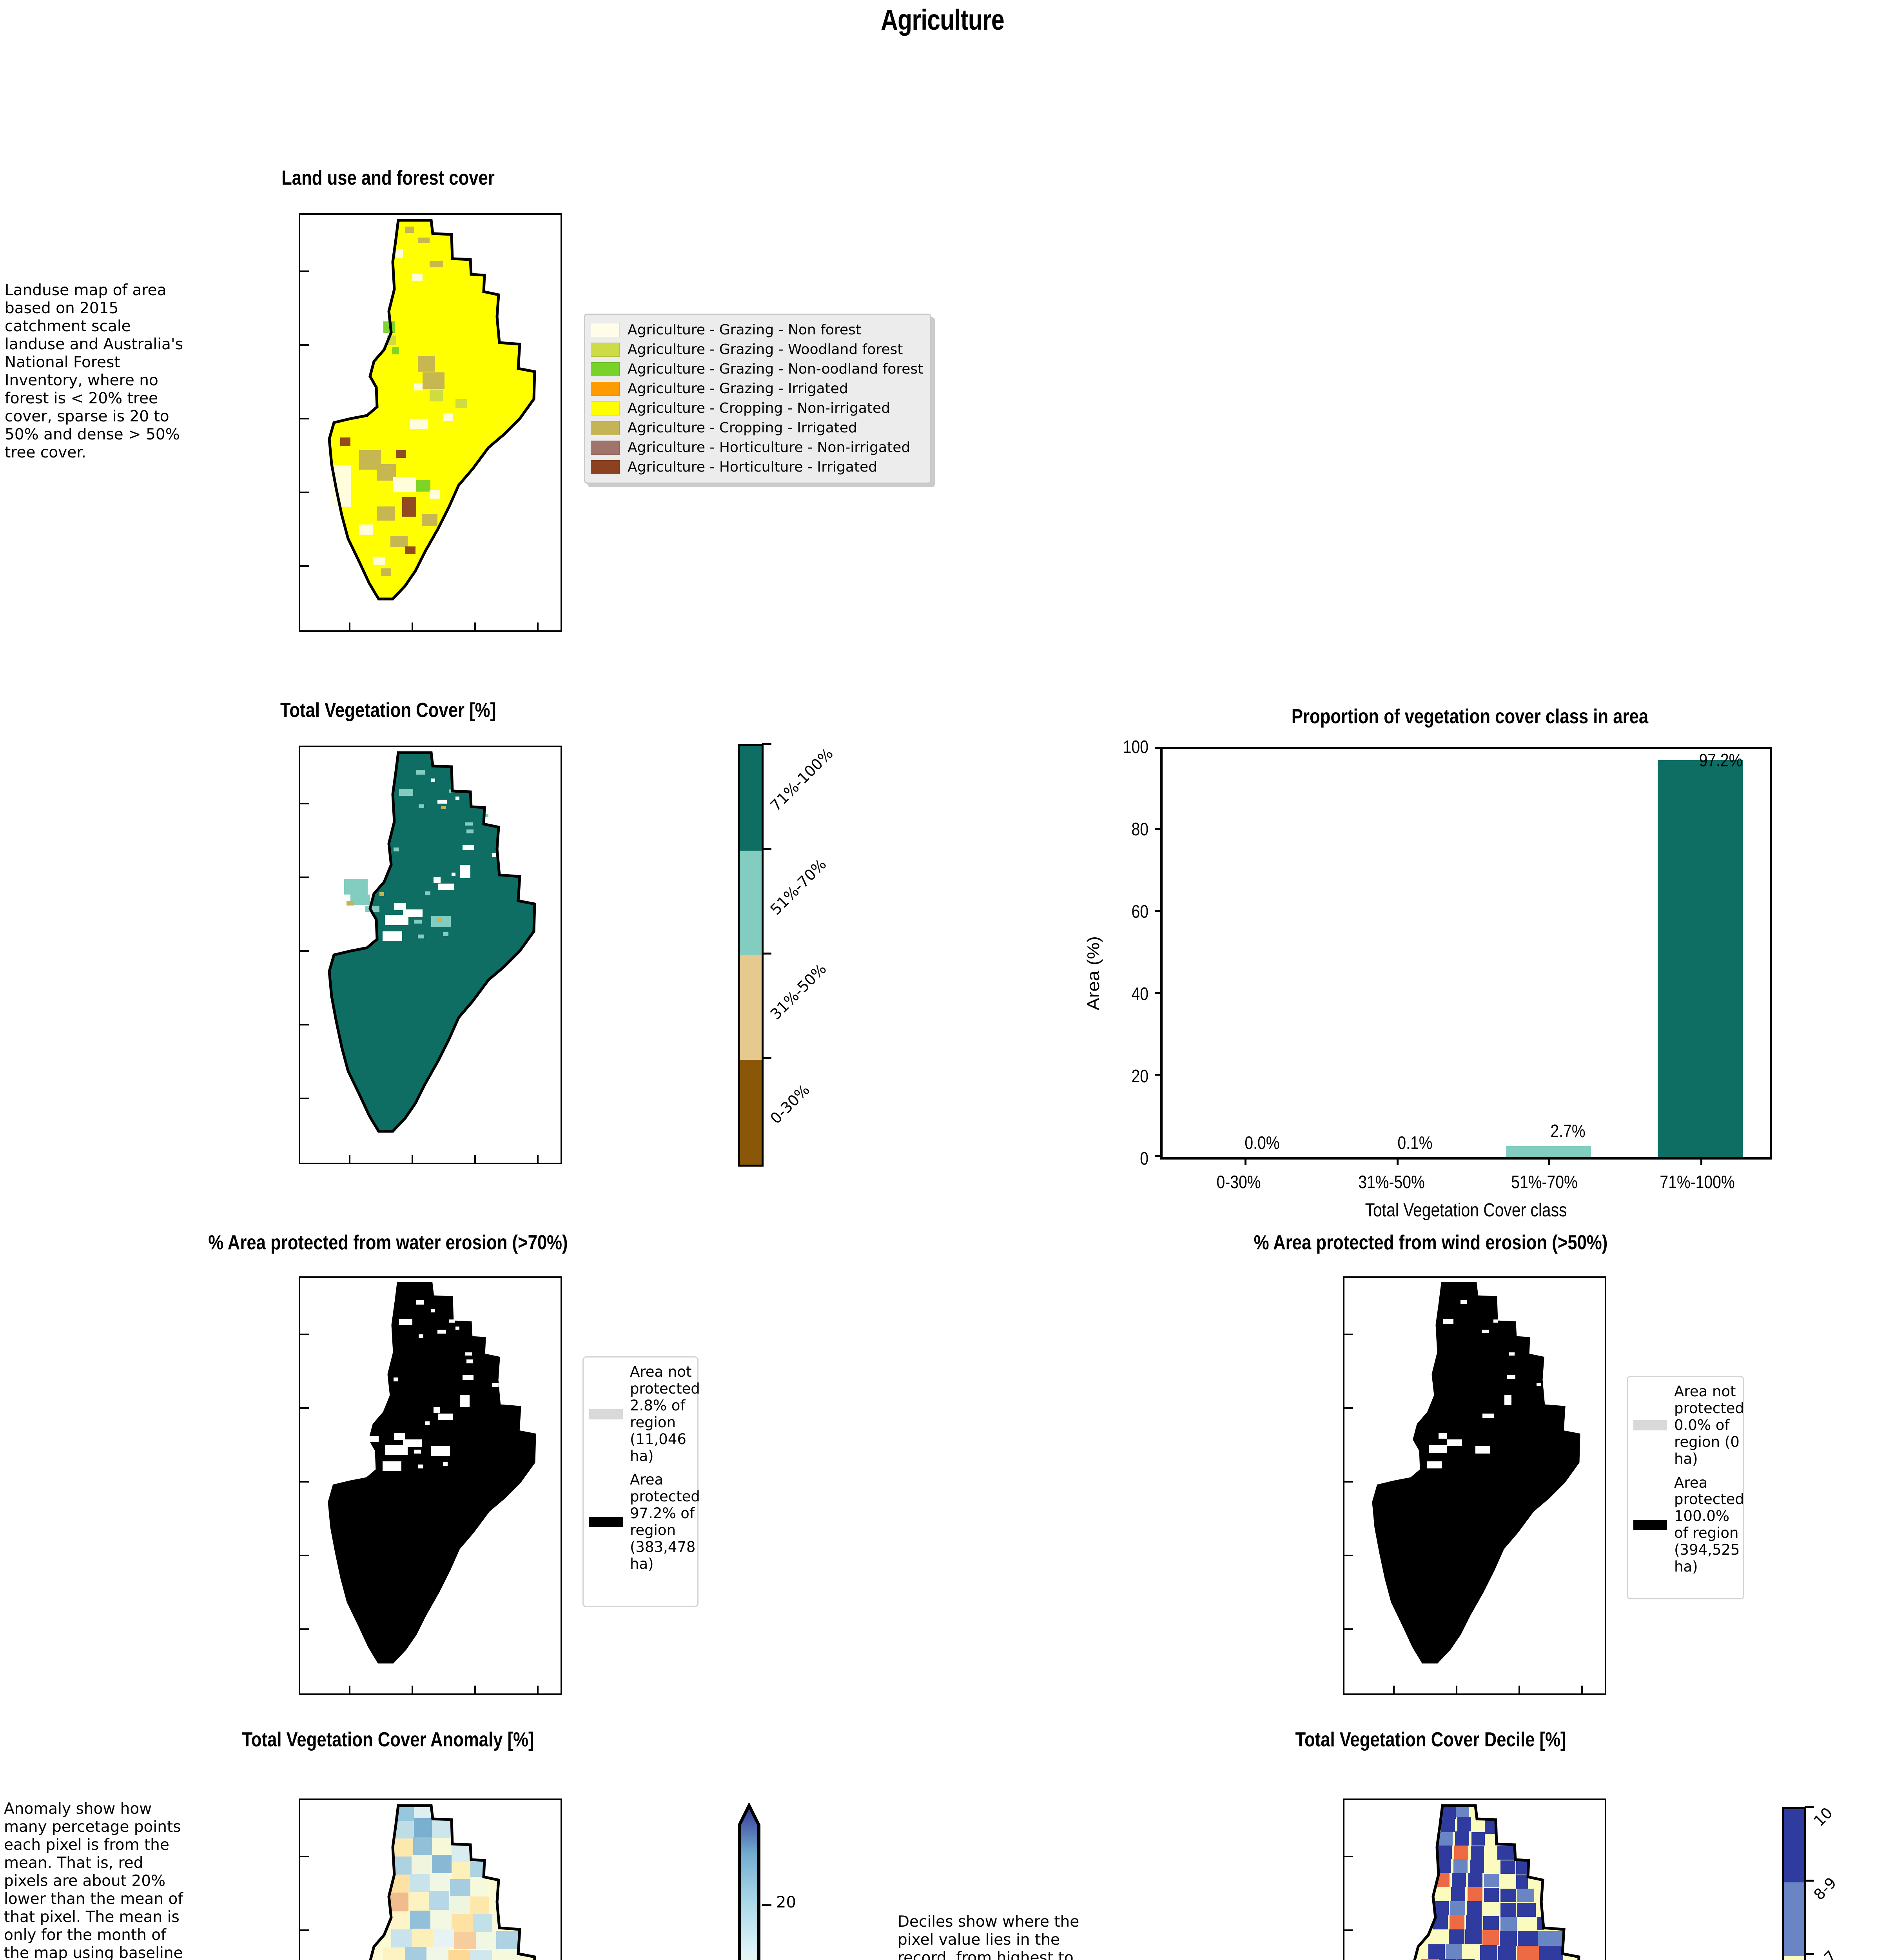 The image size is (1885, 1960). What do you see at coordinates (751, 955) in the screenshot?
I see `vegetation-cover-colorbar` at bounding box center [751, 955].